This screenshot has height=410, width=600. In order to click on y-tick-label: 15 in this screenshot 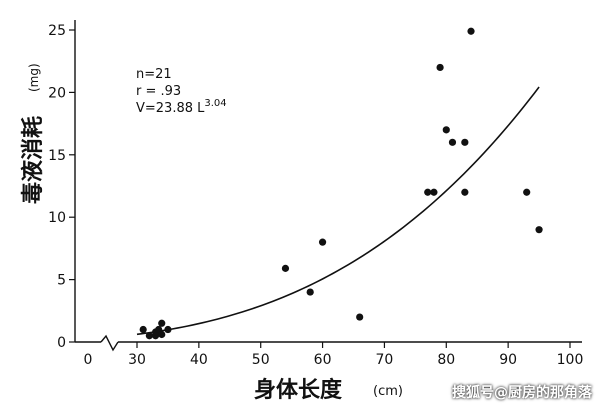, I will do `click(57, 156)`.